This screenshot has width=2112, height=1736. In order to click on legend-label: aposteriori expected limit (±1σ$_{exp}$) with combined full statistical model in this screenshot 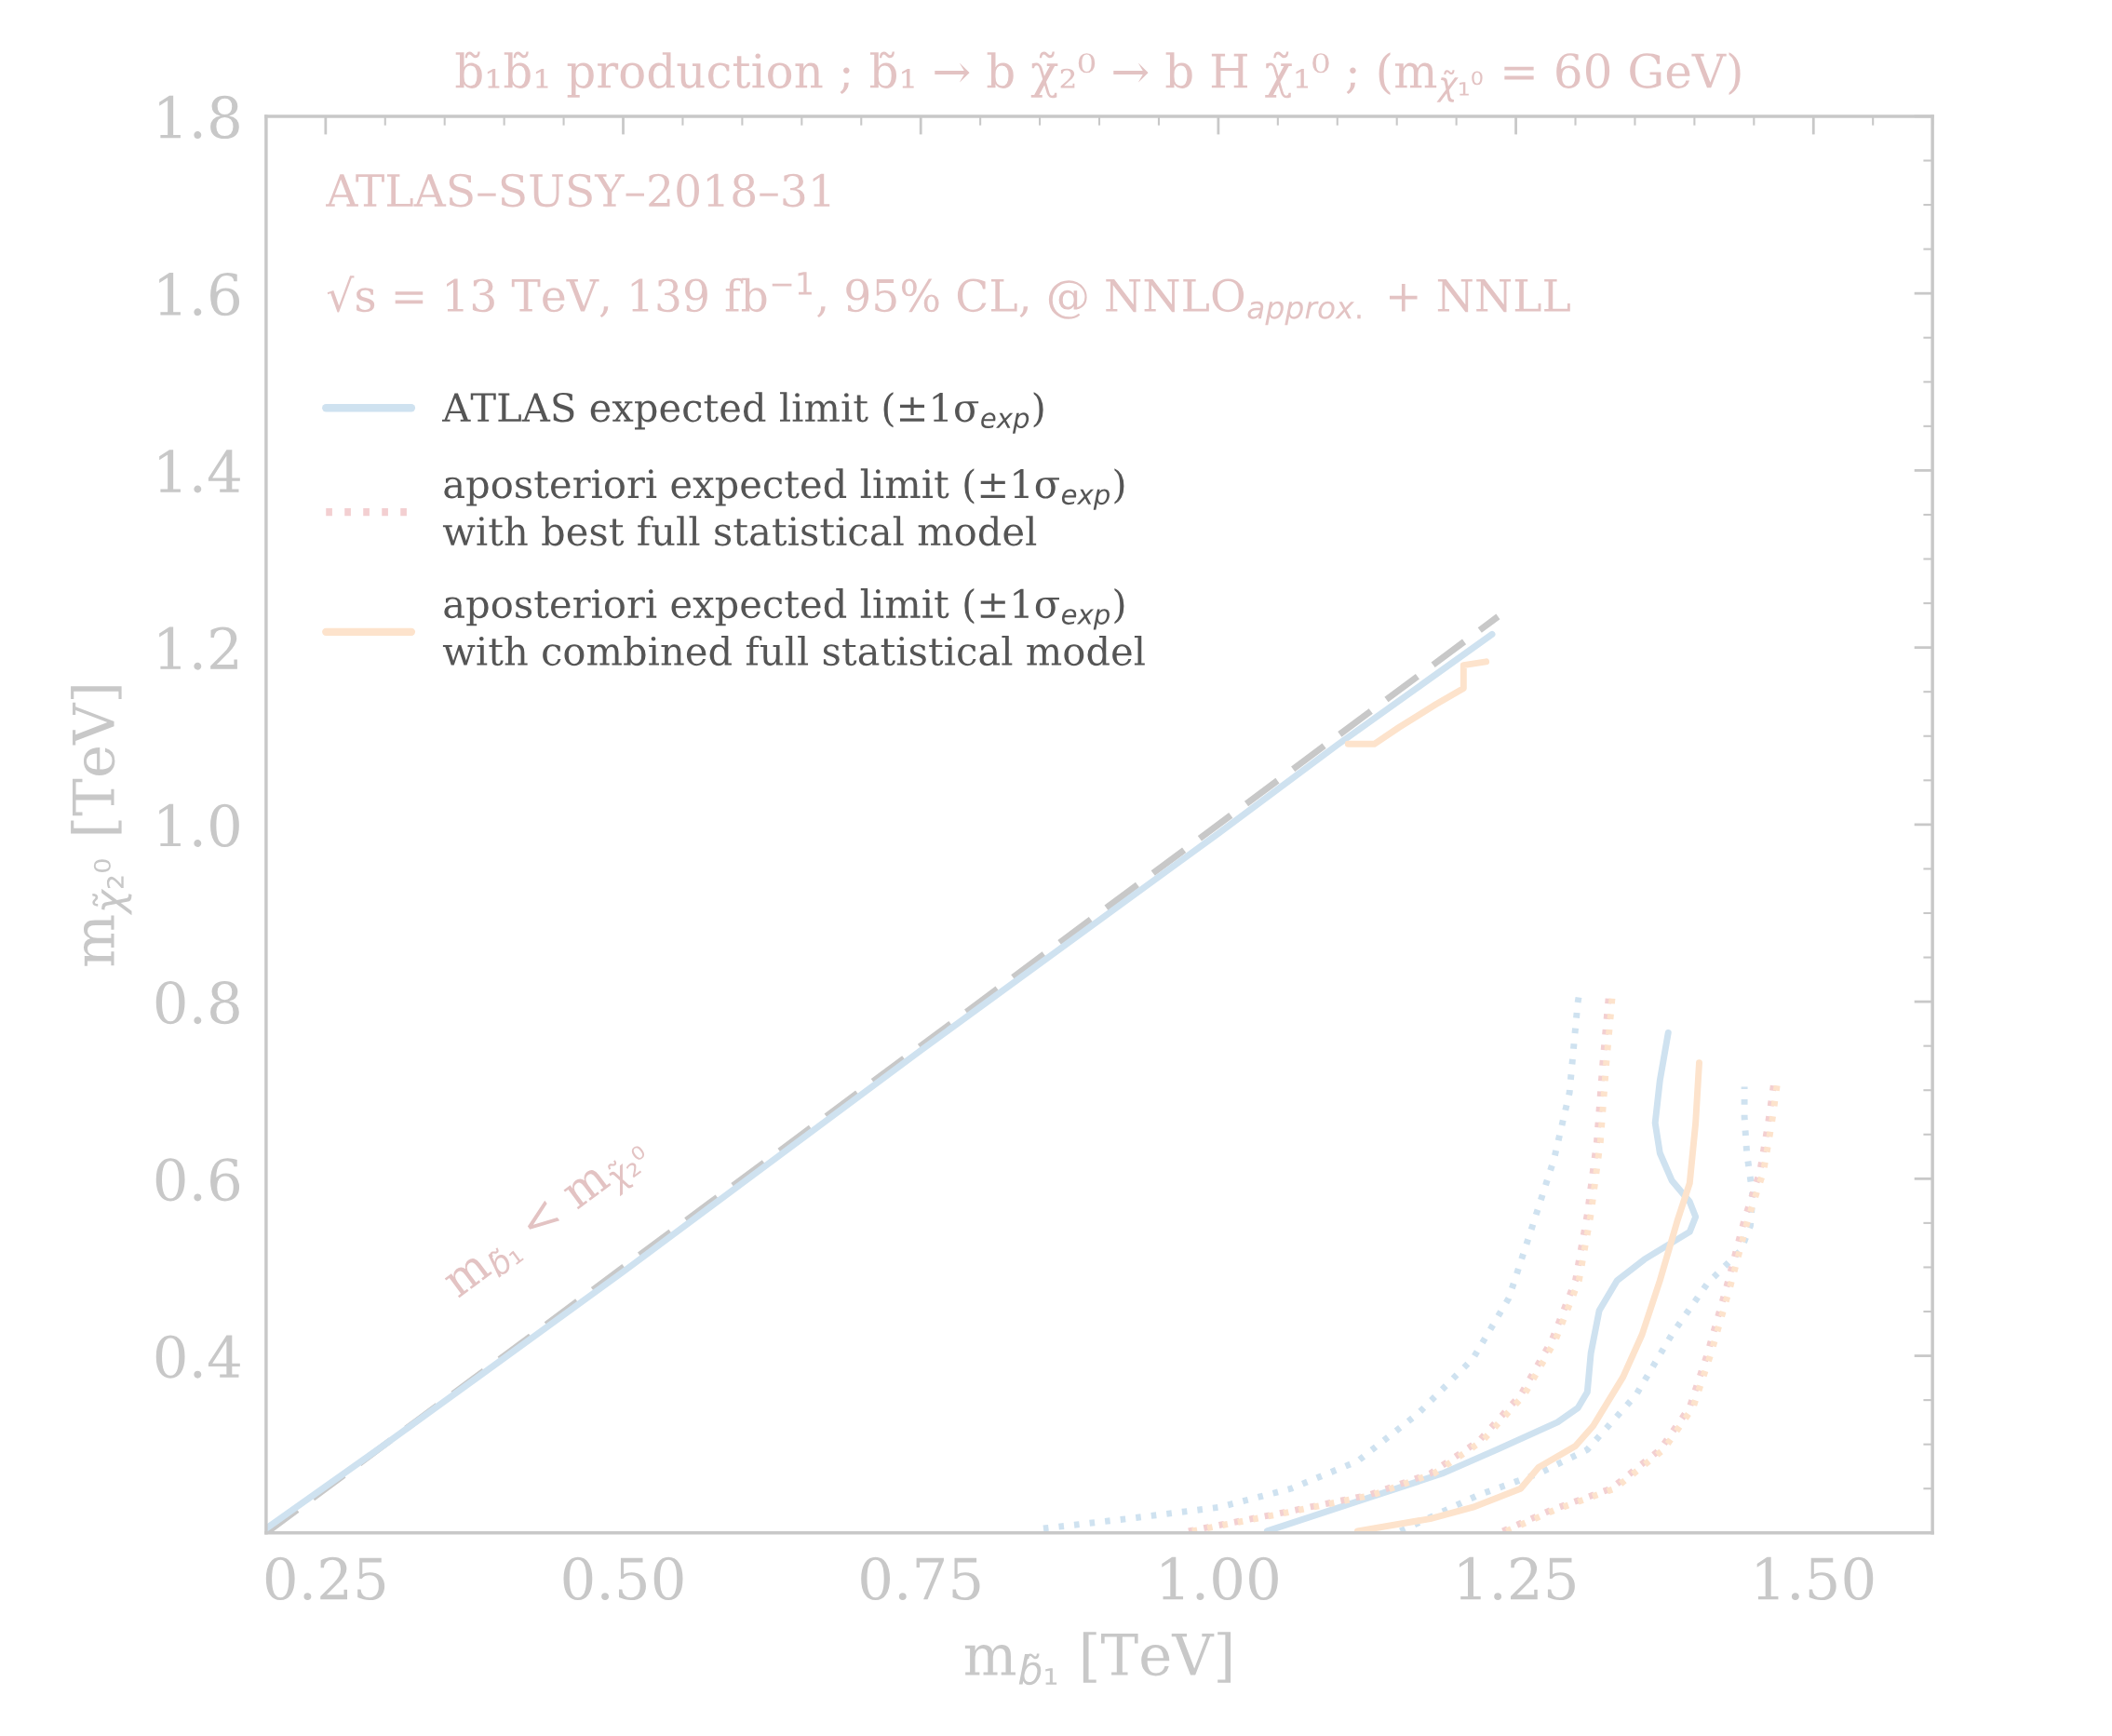, I will do `click(793, 627)`.